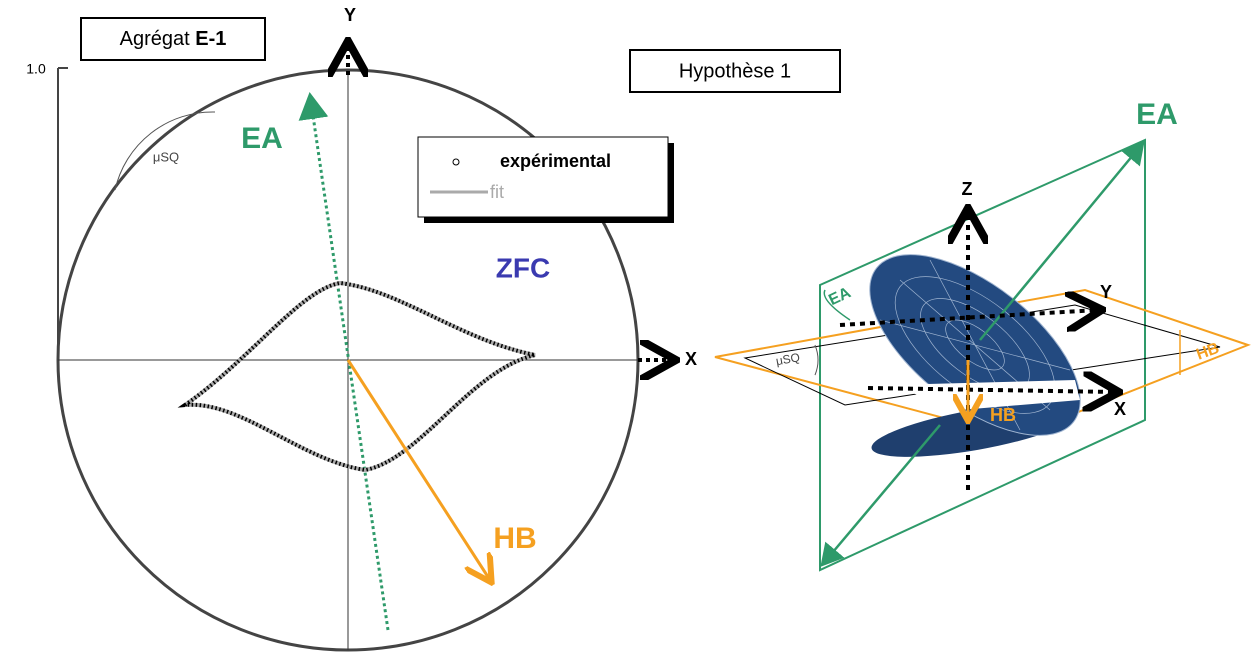 The width and height of the screenshot is (1253, 657). What do you see at coordinates (840, 296) in the screenshot?
I see `plane-label: EA` at bounding box center [840, 296].